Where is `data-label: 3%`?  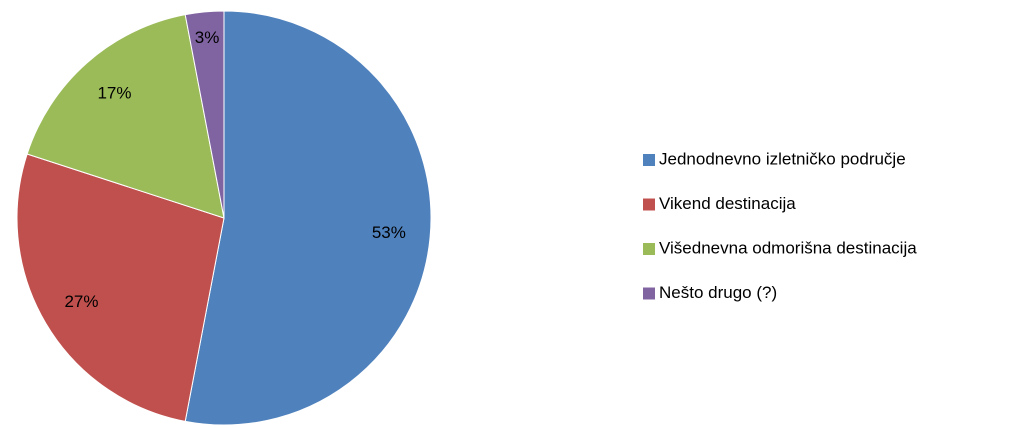 data-label: 3% is located at coordinates (207, 37).